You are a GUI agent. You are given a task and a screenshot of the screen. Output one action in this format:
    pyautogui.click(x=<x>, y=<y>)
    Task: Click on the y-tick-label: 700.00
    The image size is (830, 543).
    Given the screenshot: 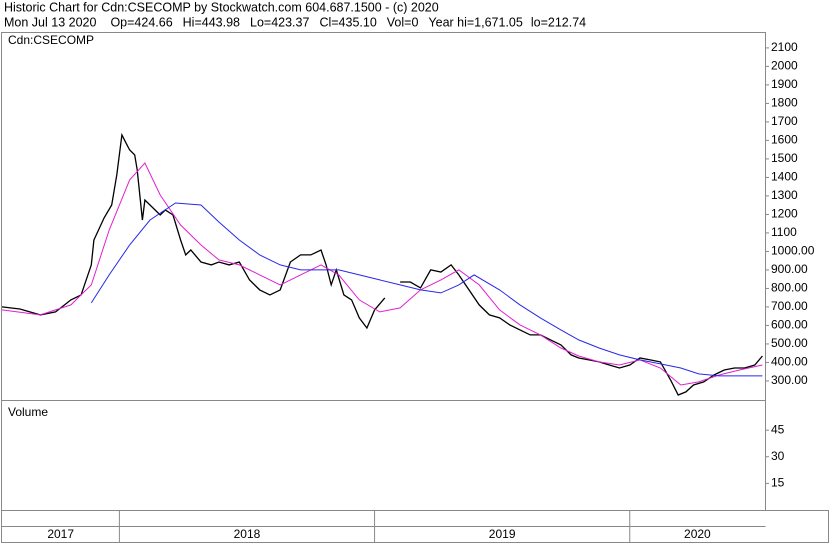 What is the action you would take?
    pyautogui.click(x=789, y=306)
    